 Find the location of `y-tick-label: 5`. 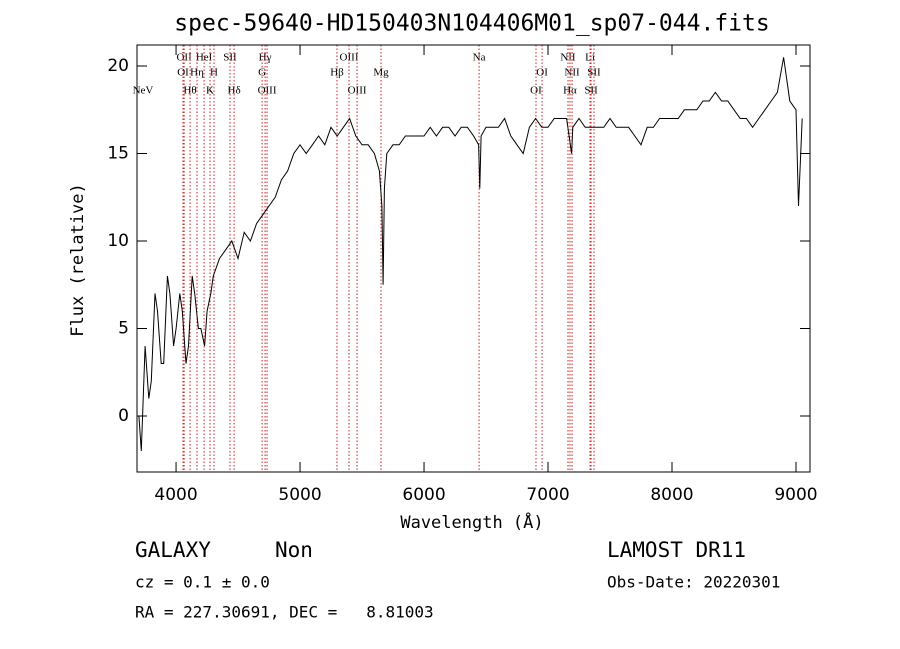

y-tick-label: 5 is located at coordinates (123, 329).